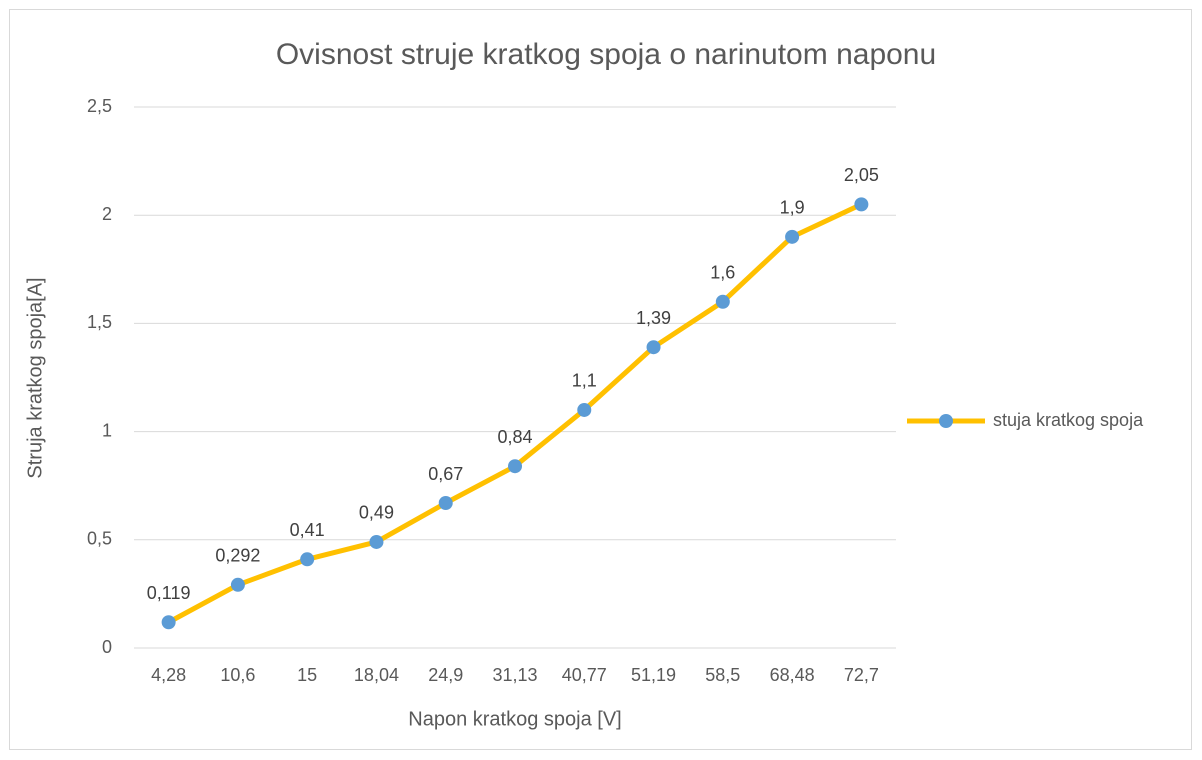 The image size is (1202, 760). Describe the element at coordinates (376, 675) in the screenshot. I see `x-tick-label: 18,04` at that location.